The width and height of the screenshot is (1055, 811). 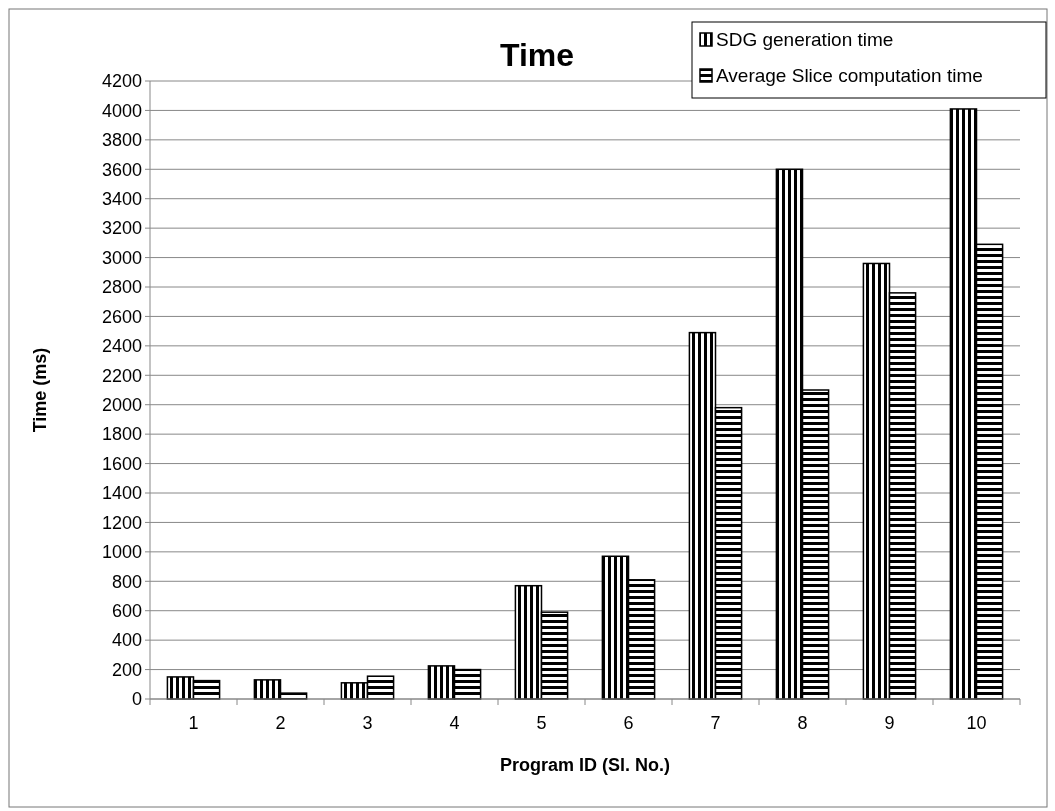 What do you see at coordinates (805, 39) in the screenshot?
I see `legend-label: SDG generation time` at bounding box center [805, 39].